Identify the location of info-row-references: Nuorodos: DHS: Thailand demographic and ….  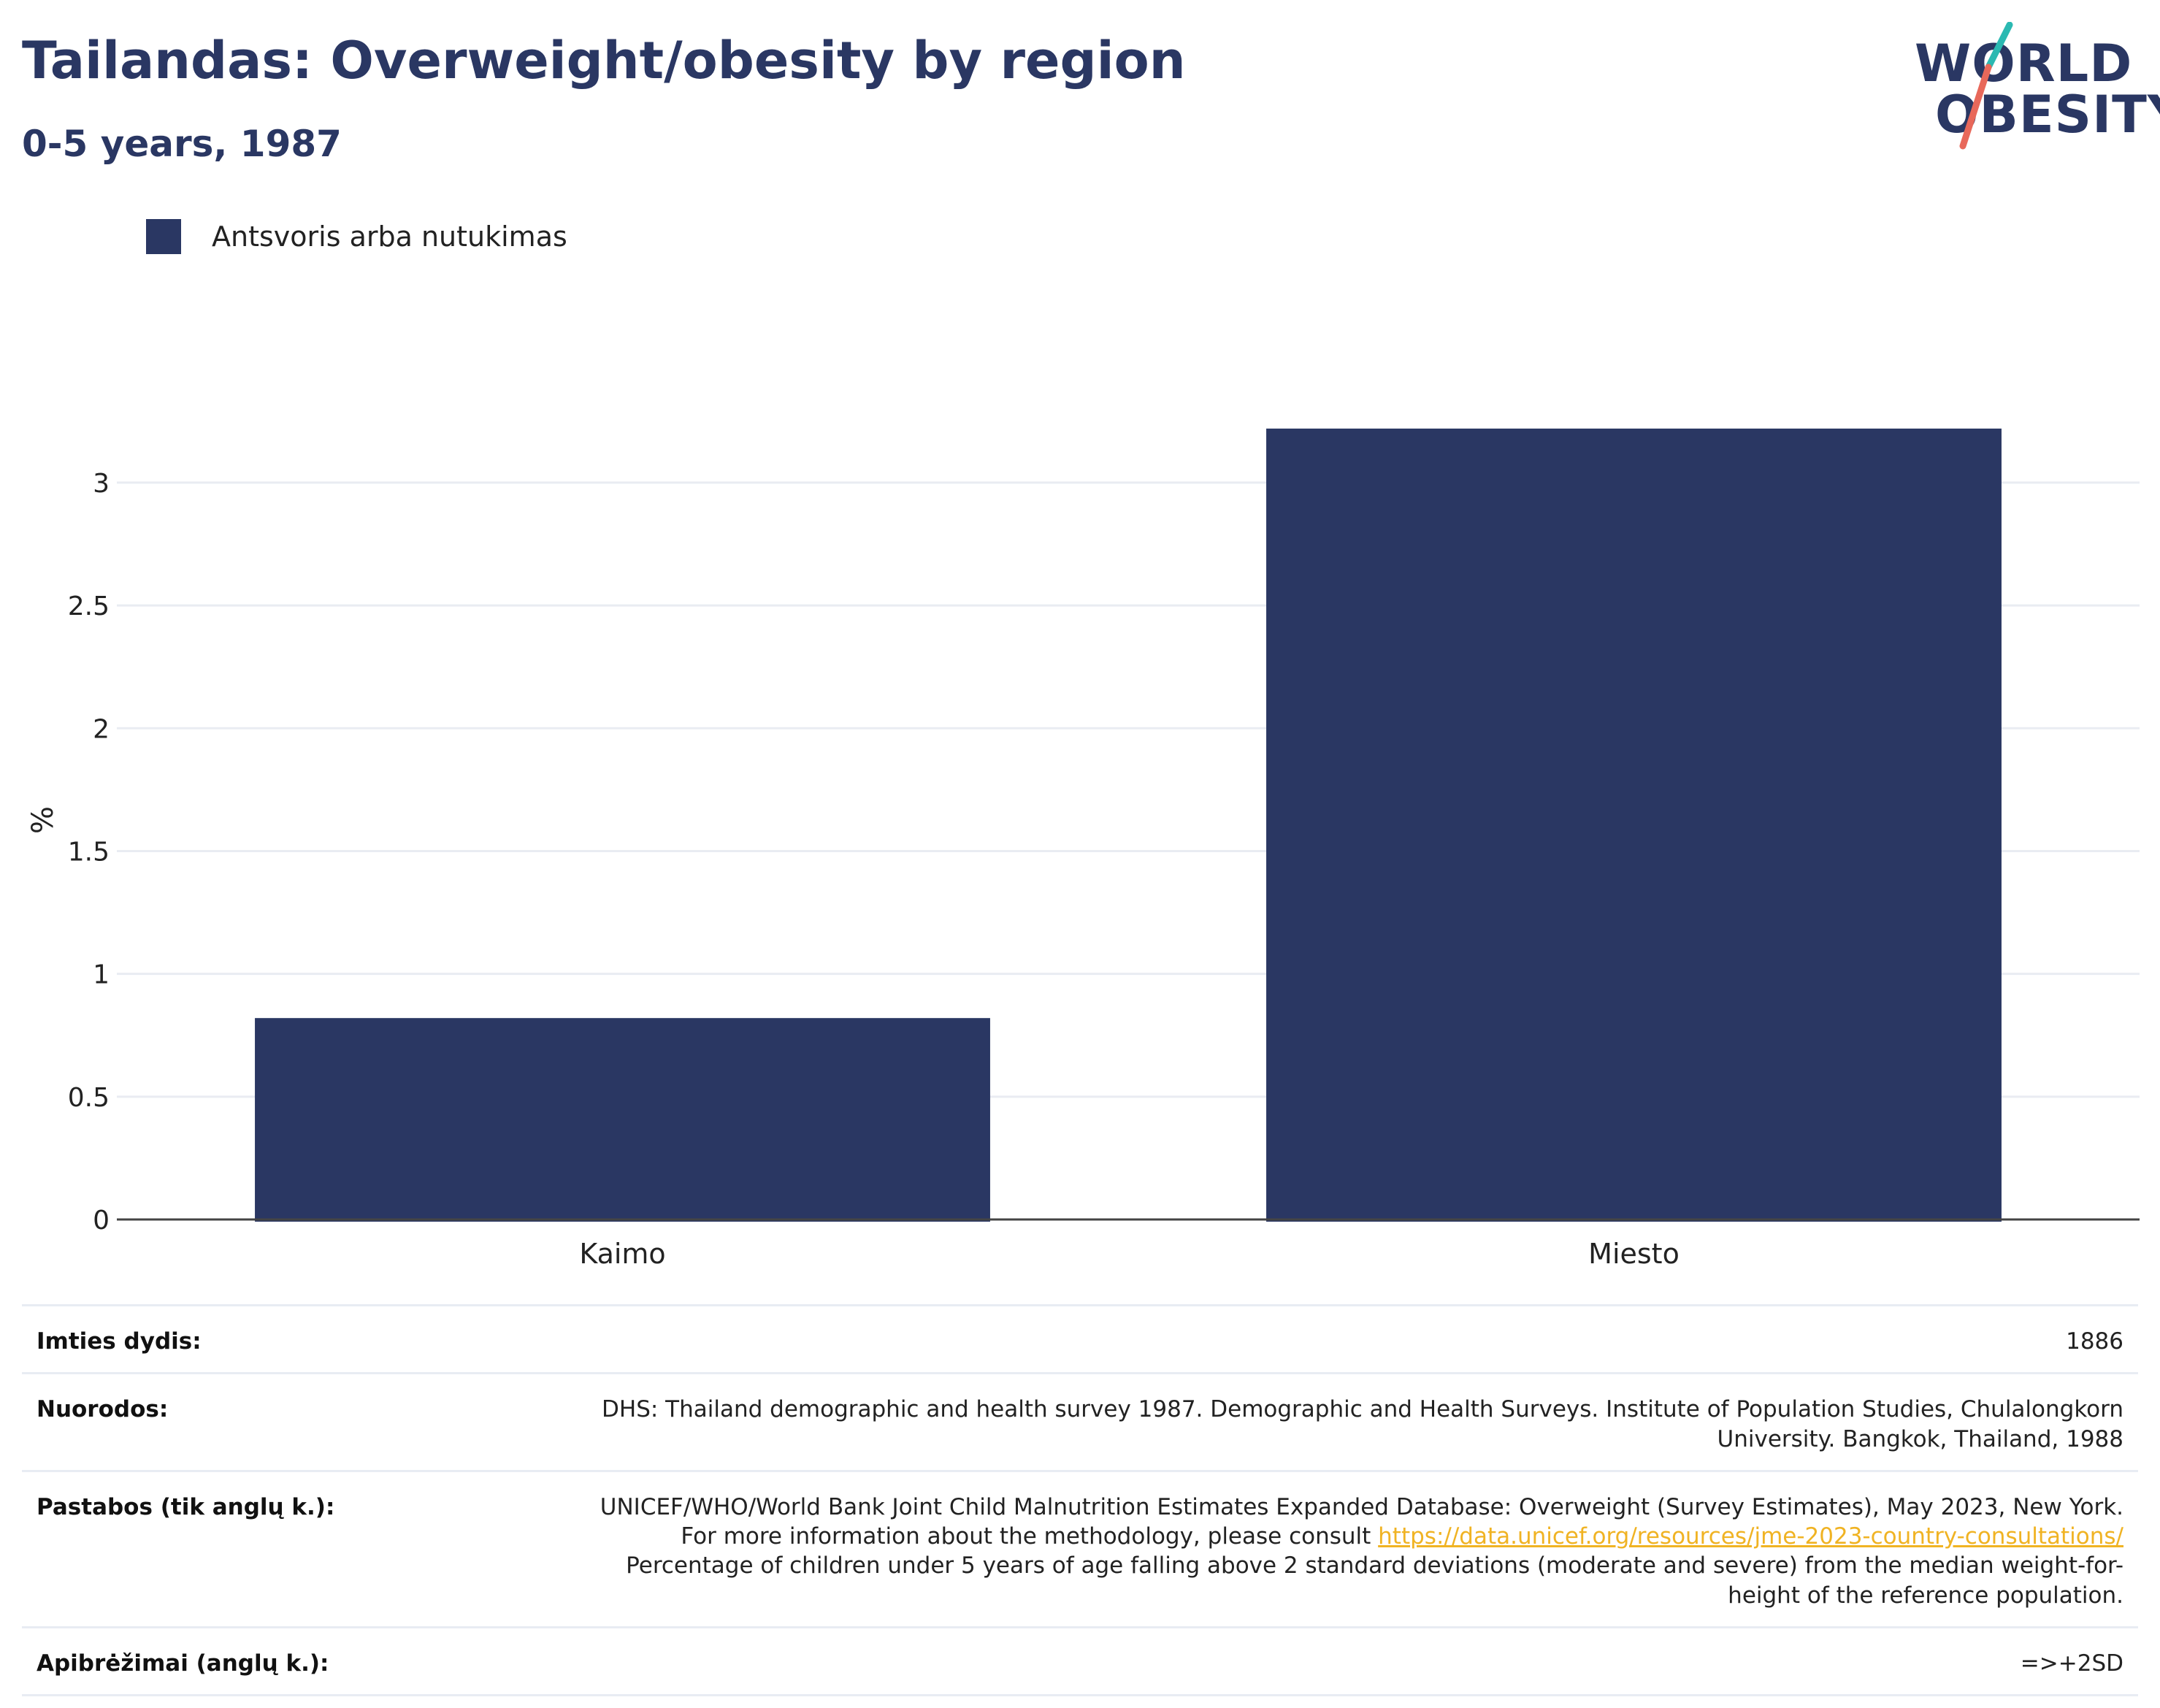
(1080, 1421).